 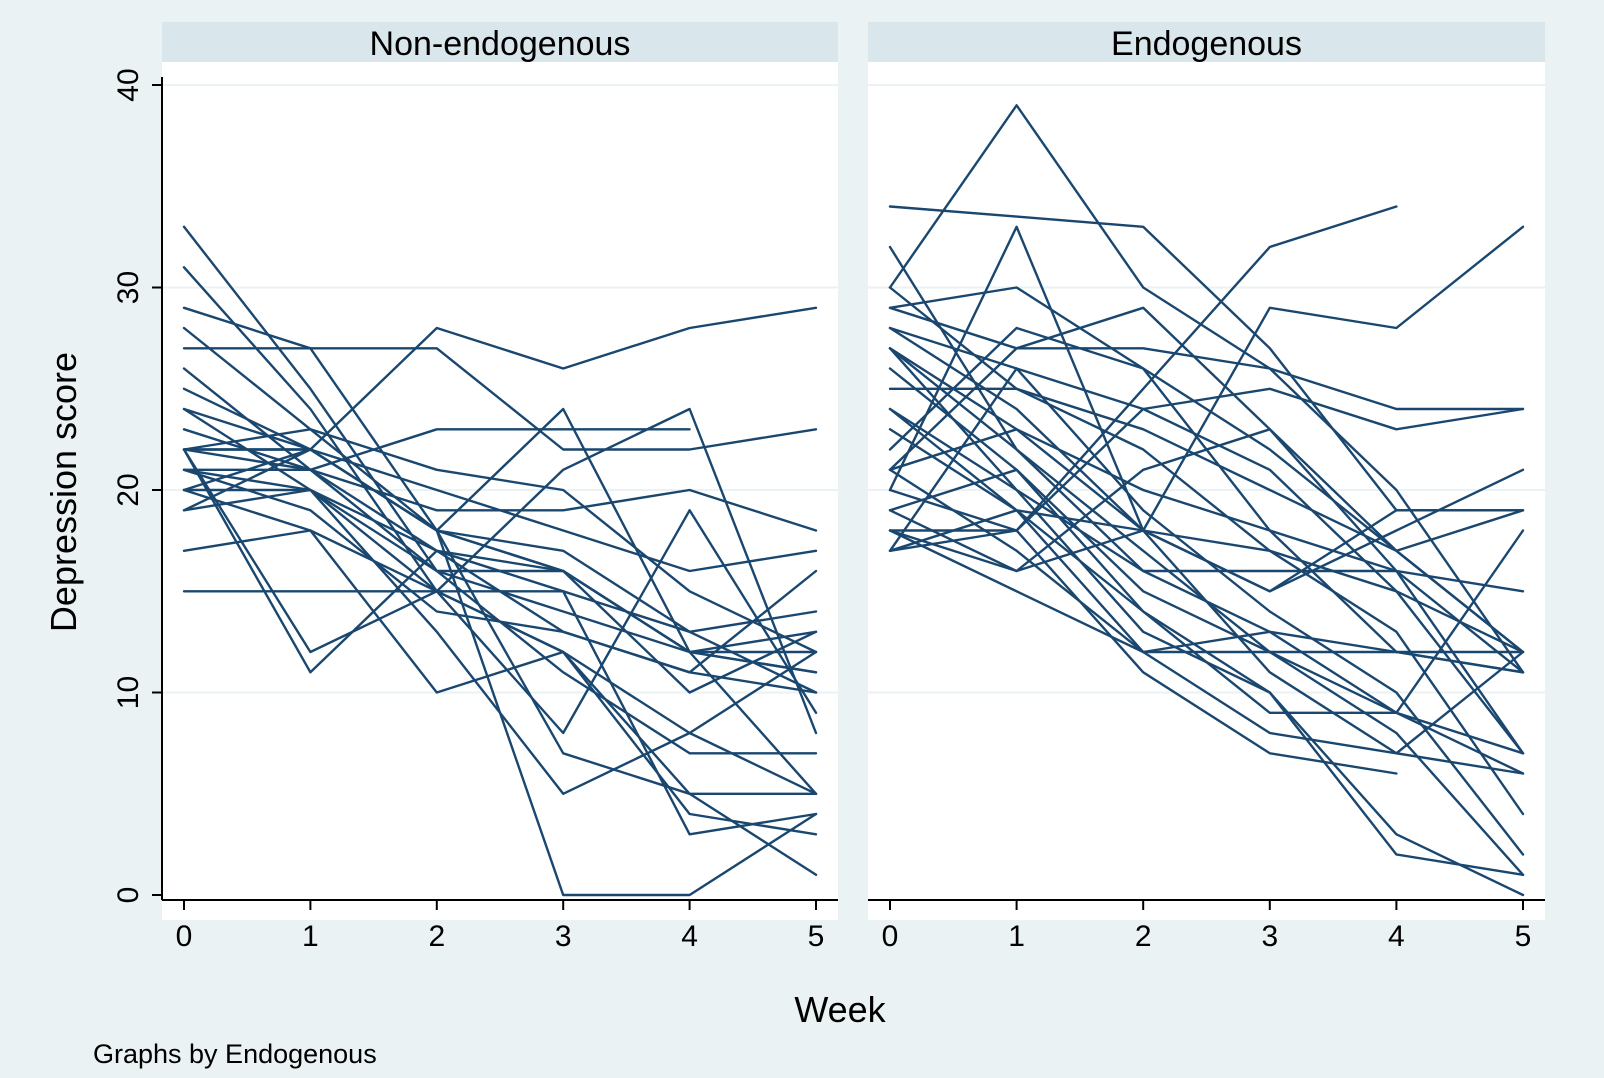 What do you see at coordinates (63, 492) in the screenshot?
I see `y-axis-title: Depression score` at bounding box center [63, 492].